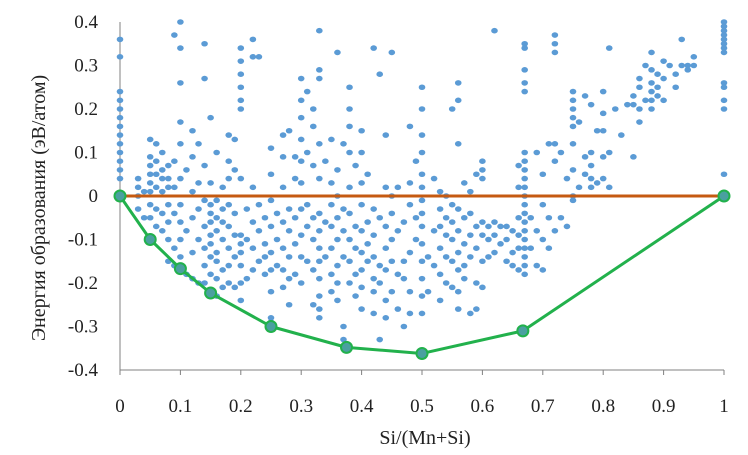 This screenshot has height=455, width=748. I want to click on x-tick-labels: 0 0.1 0.2 0.3 0.4 0.5 0.6 0.7 0.8 0.9 1, so click(422, 406).